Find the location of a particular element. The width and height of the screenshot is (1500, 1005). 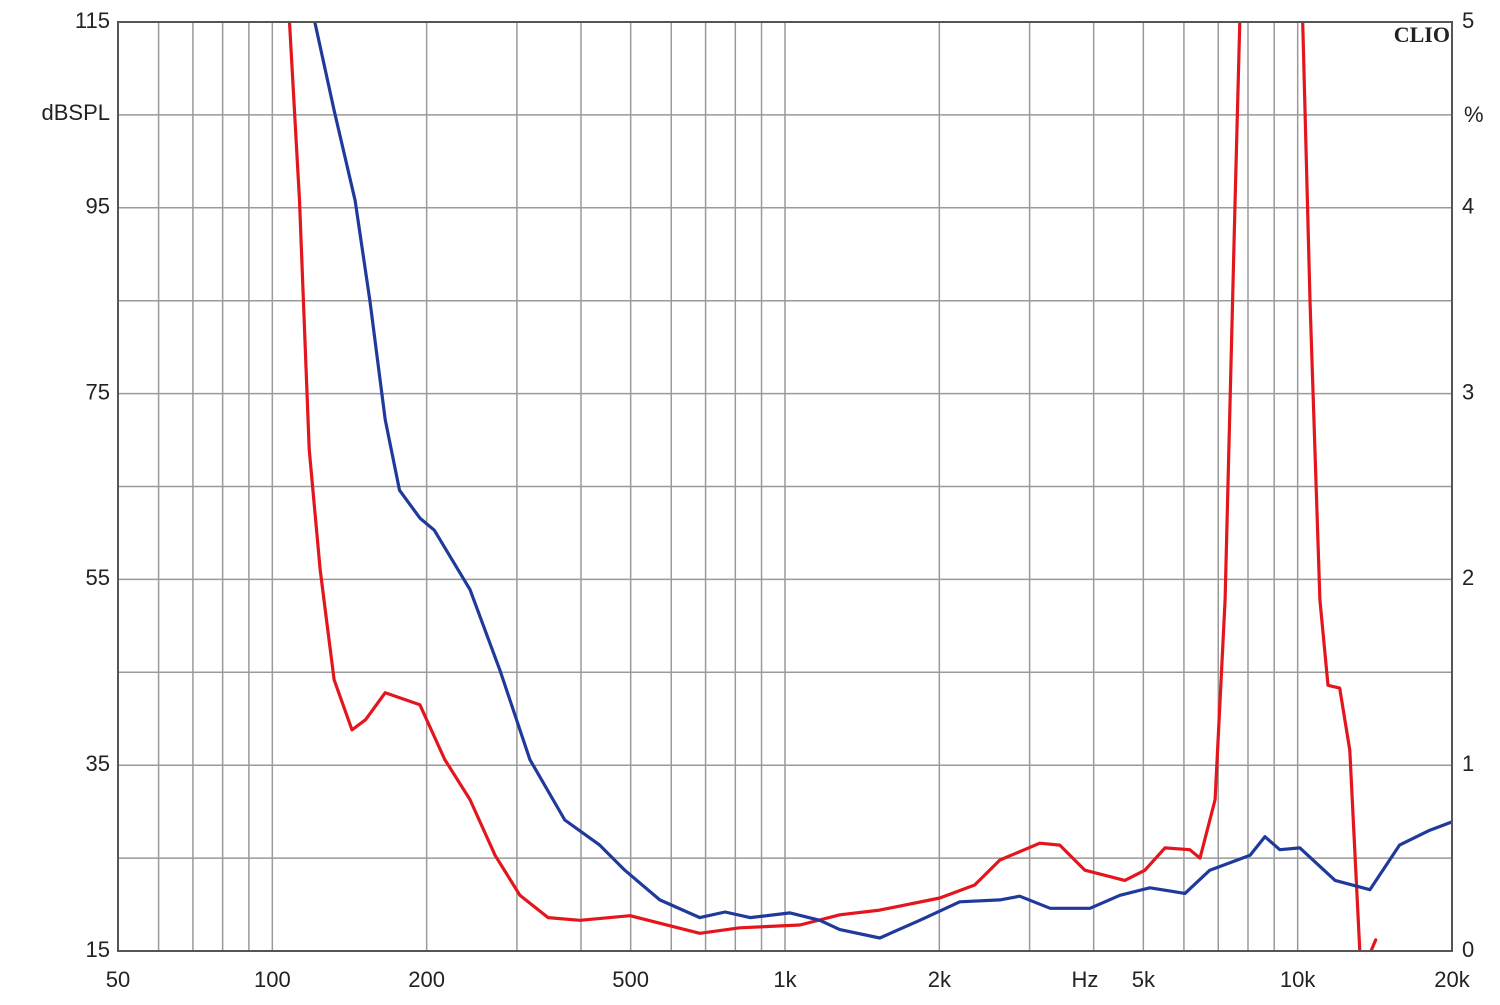

y-tick-label: 35 is located at coordinates (98, 763).